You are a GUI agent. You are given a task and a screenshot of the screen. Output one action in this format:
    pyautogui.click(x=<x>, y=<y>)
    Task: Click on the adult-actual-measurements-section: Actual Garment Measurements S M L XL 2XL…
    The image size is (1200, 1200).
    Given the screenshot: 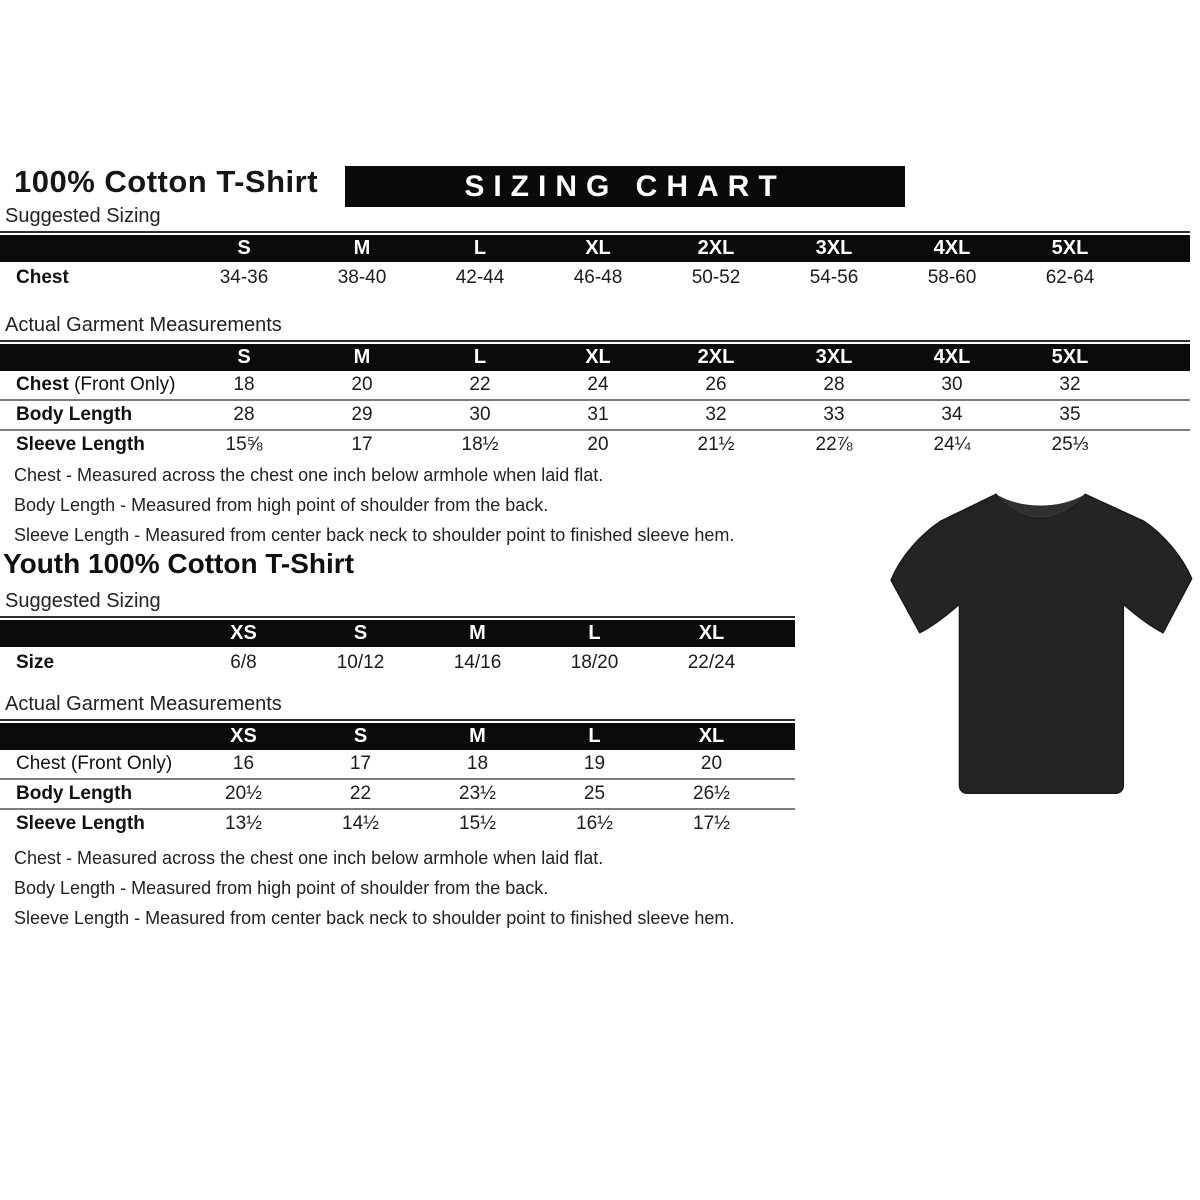 What is the action you would take?
    pyautogui.click(x=595, y=386)
    